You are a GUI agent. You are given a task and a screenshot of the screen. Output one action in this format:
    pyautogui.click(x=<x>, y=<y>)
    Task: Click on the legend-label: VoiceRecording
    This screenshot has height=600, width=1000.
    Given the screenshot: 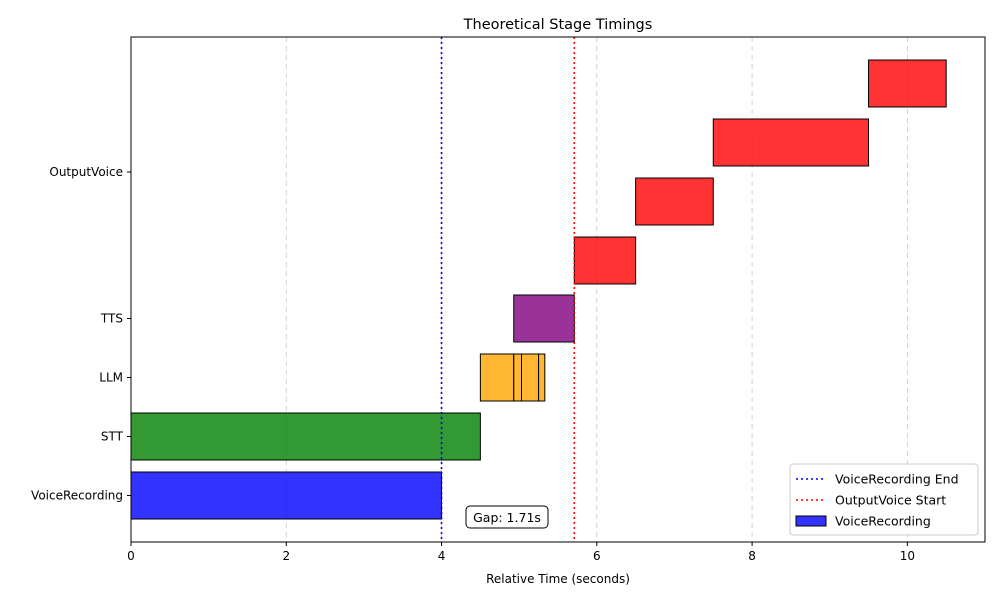 What is the action you would take?
    pyautogui.click(x=883, y=521)
    